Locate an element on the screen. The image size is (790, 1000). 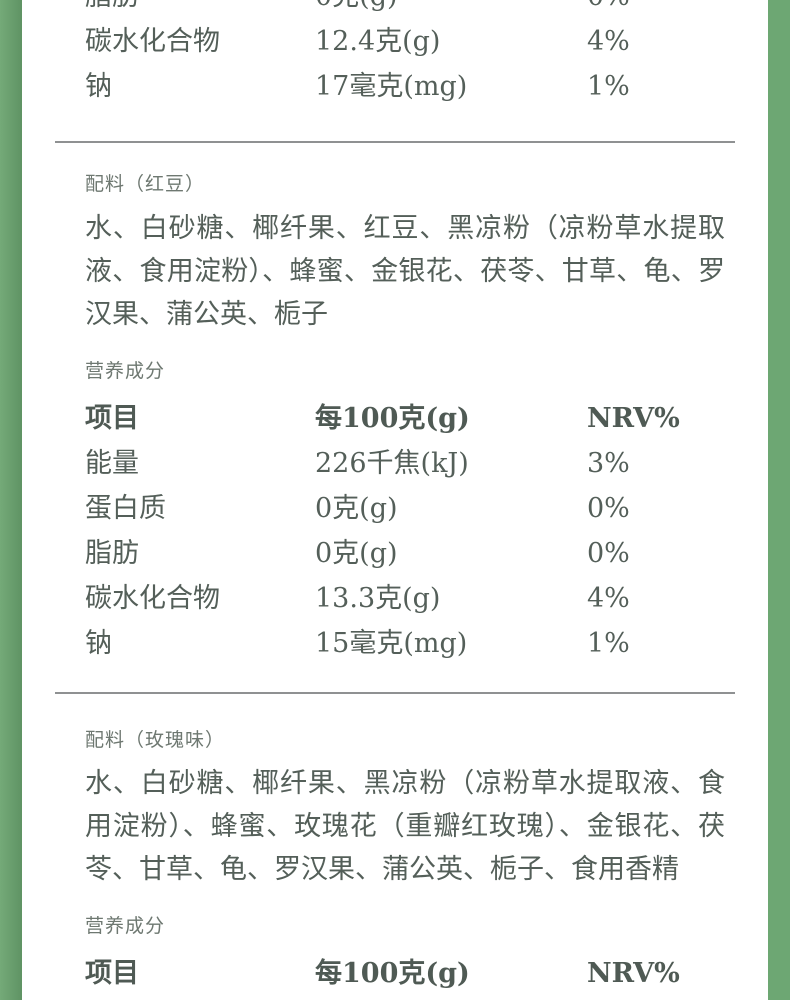
nutrition-label-rose: 营养成分 is located at coordinates (125, 926).